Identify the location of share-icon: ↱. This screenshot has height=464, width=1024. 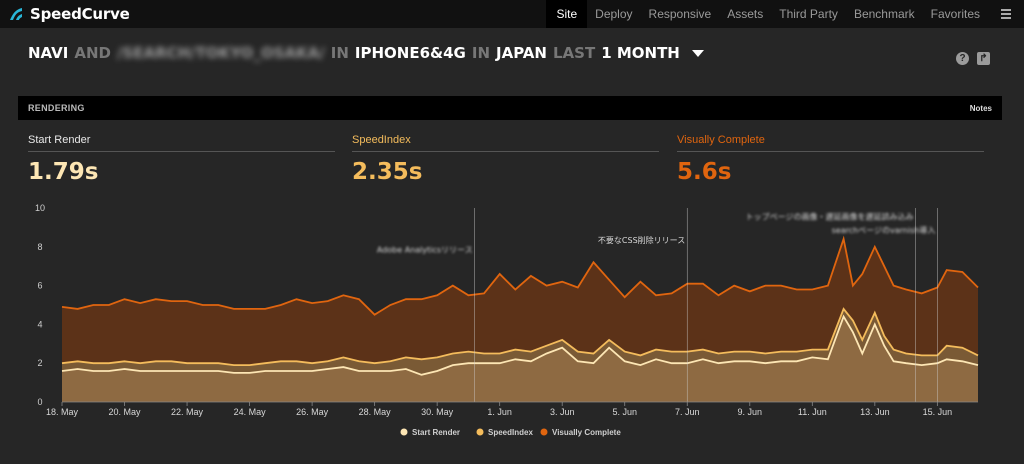
(983, 58).